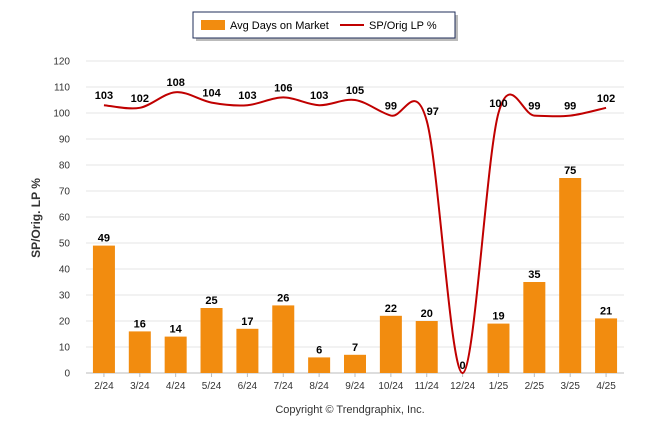 The height and width of the screenshot is (439, 646). I want to click on legend-box, so click(324, 25).